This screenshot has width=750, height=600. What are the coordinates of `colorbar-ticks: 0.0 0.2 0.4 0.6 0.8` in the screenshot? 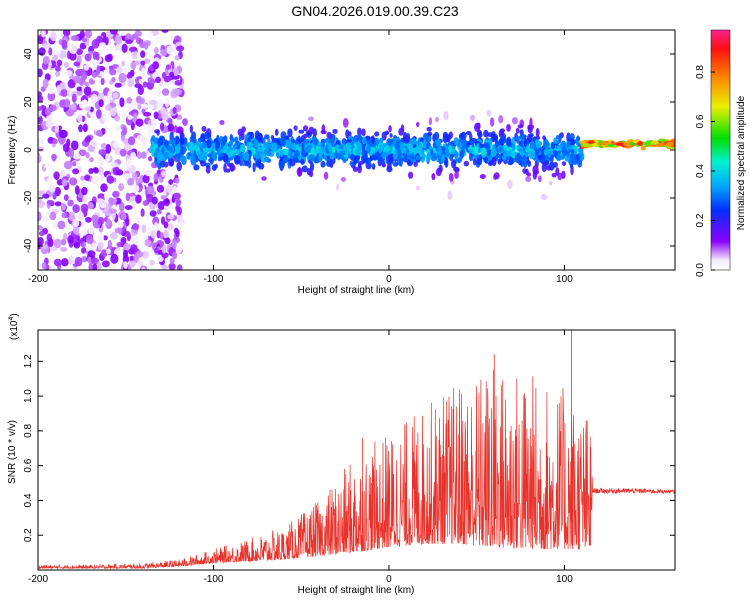 It's located at (705, 171).